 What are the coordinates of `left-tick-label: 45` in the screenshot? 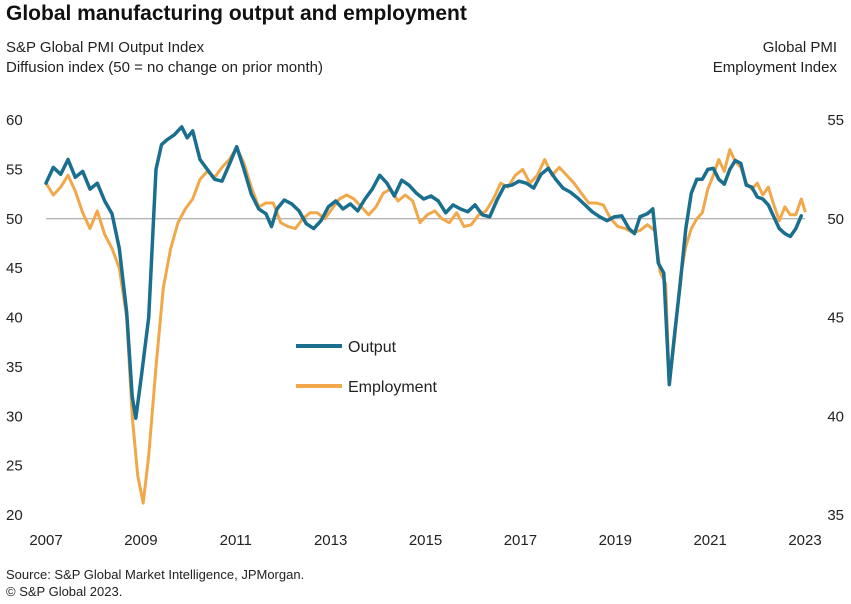 It's located at (14, 268).